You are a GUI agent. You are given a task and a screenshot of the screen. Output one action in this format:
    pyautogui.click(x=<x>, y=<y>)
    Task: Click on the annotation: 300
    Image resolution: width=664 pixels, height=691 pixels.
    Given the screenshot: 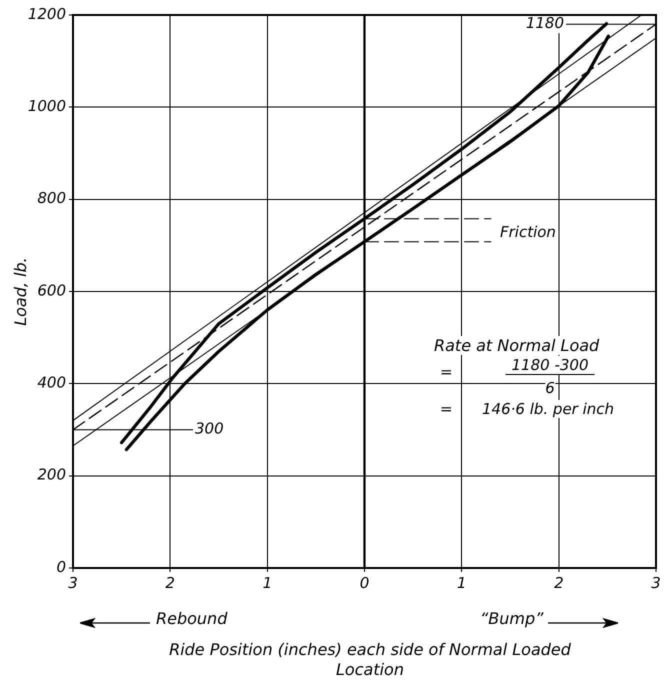 What is the action you would take?
    pyautogui.click(x=209, y=429)
    